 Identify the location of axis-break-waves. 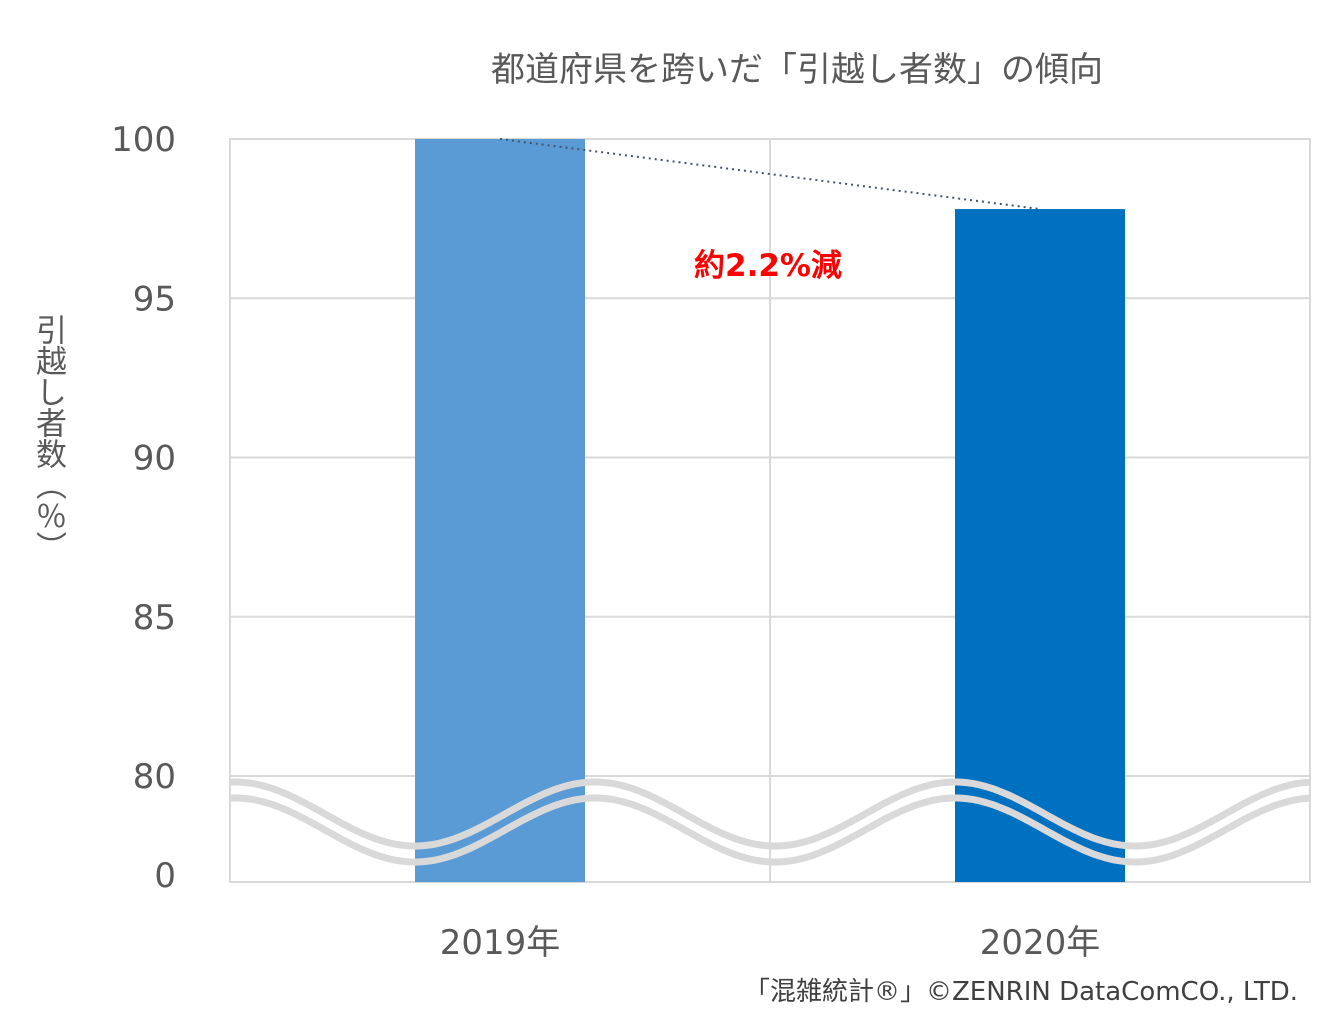
(770, 822).